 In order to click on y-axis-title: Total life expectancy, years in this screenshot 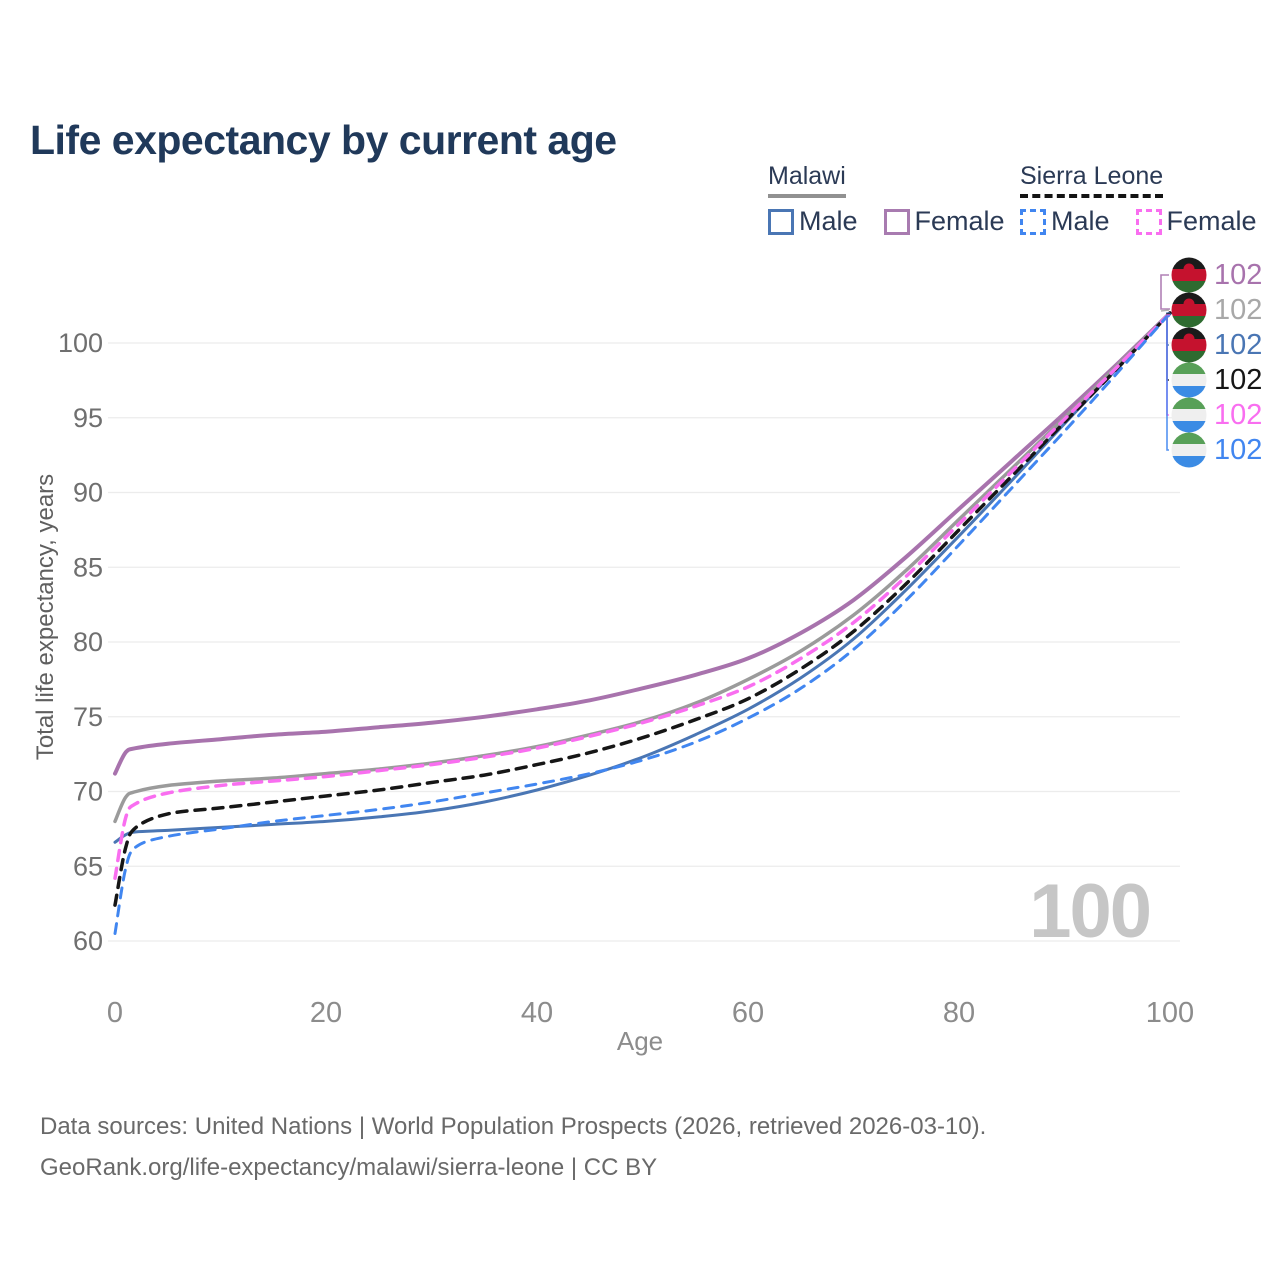, I will do `click(45, 617)`.